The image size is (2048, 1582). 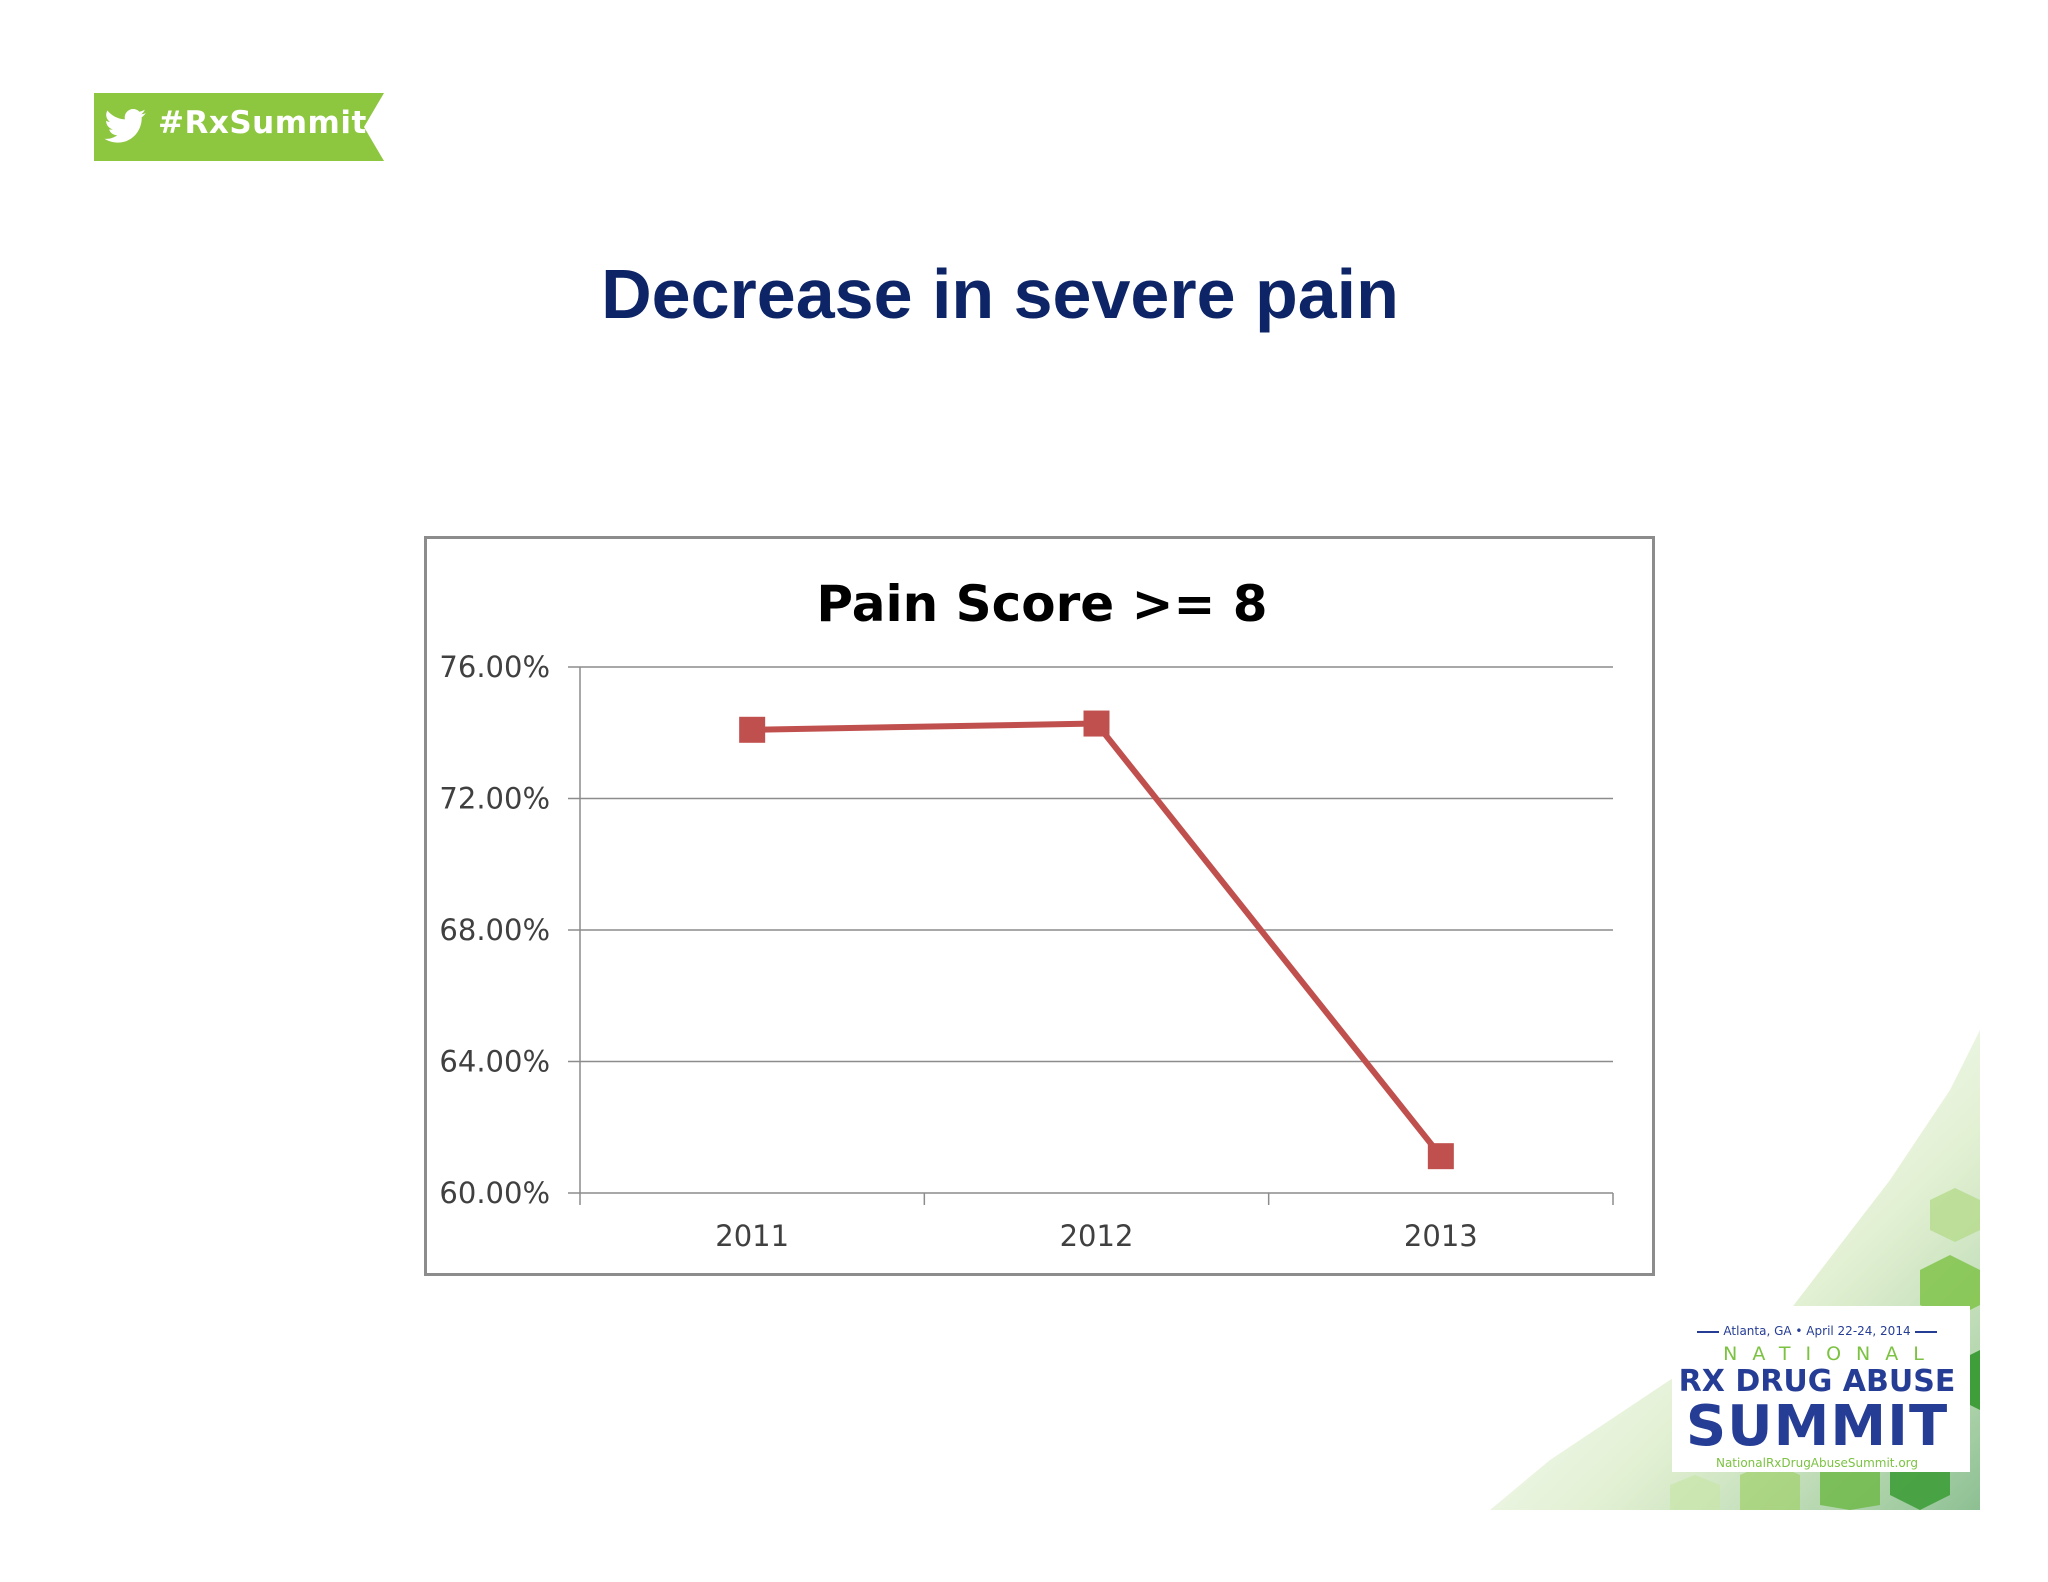 I want to click on y-tick-label: 68.00%, so click(x=494, y=930).